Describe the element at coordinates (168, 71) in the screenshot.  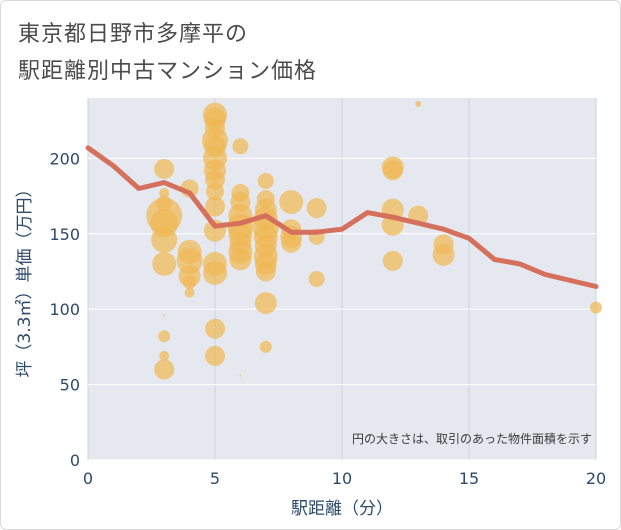
I see `chart-title-line2: 駅距離別中古マンション価格` at that location.